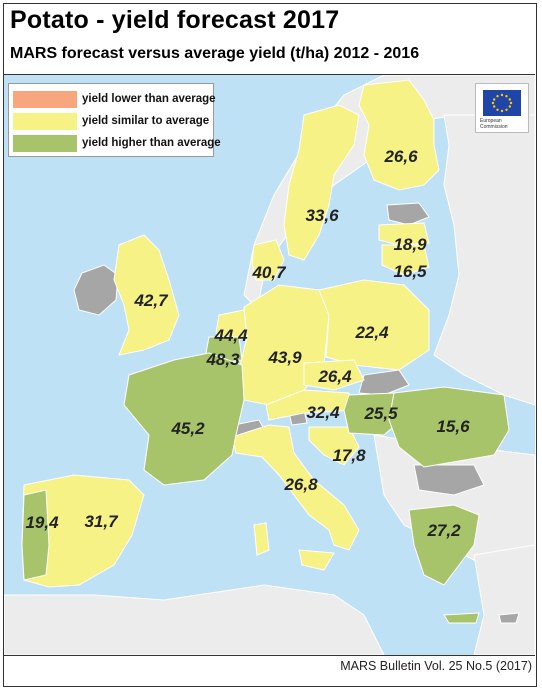 The image size is (542, 692). I want to click on legend-item: yield higher than average, so click(117, 143).